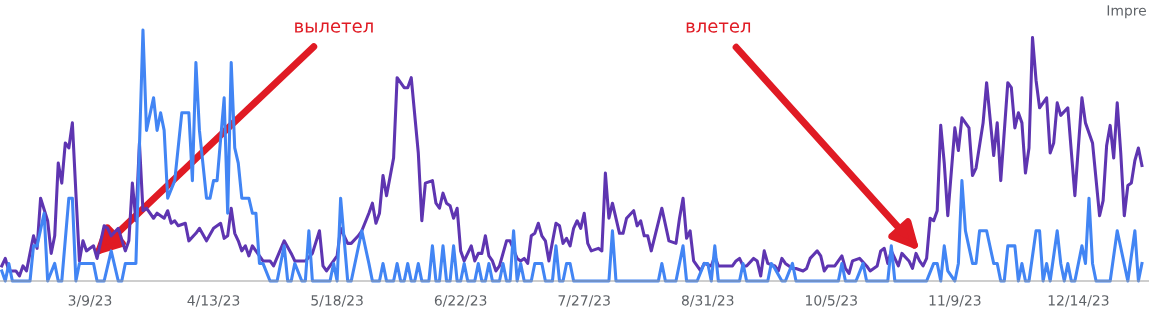 The height and width of the screenshot is (327, 1149). What do you see at coordinates (584, 301) in the screenshot?
I see `x-tick-label: 7/27/23` at bounding box center [584, 301].